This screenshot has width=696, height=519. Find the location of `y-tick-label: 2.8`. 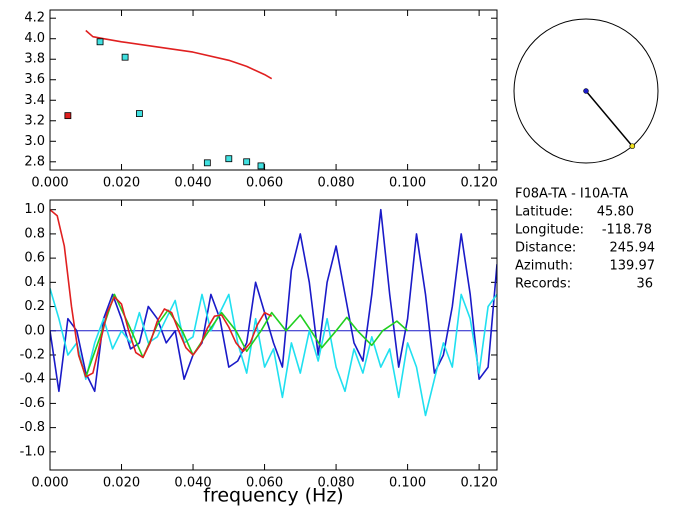

y-tick-label: 2.8 is located at coordinates (34, 161).